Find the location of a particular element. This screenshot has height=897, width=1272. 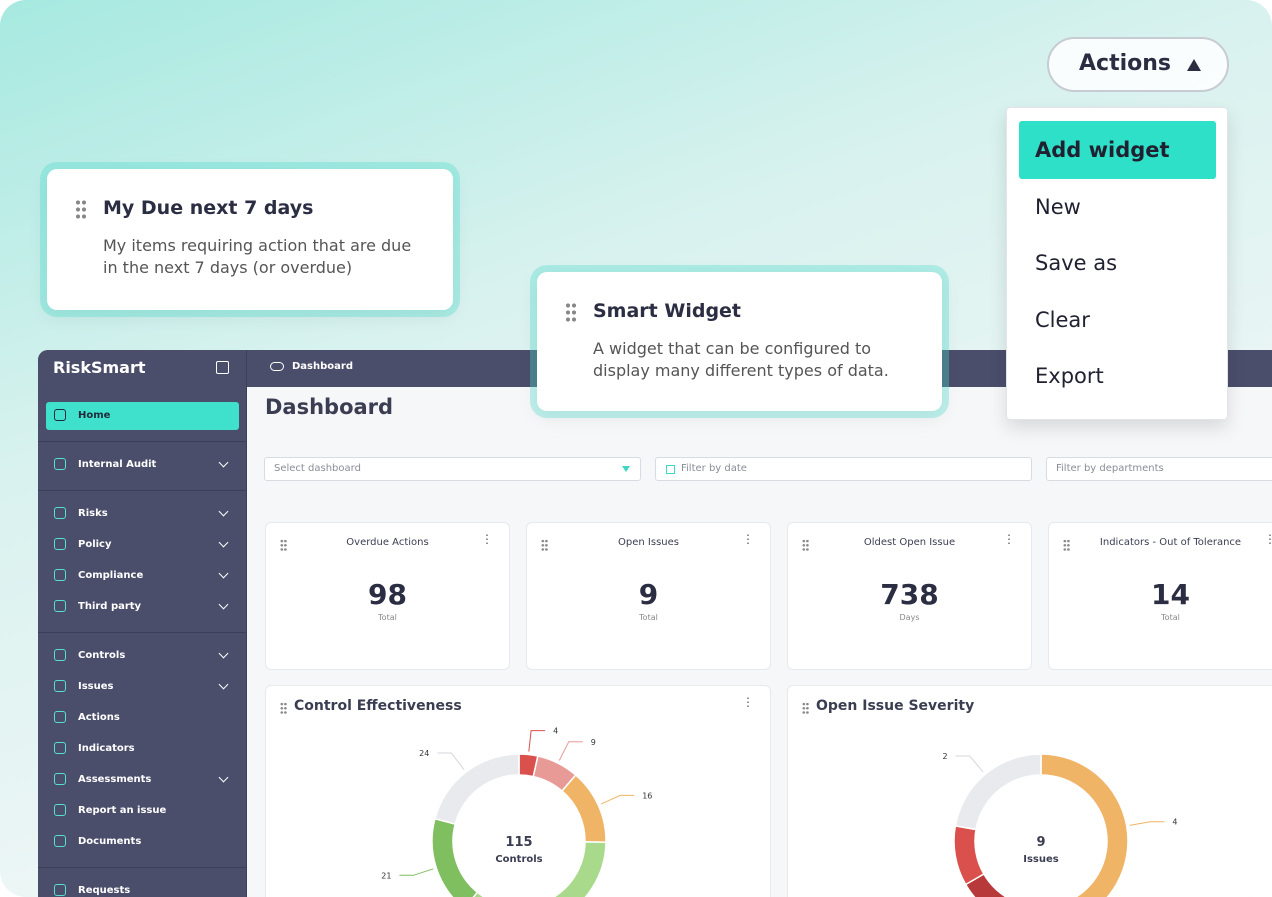

chart-title: Control Effectiveness is located at coordinates (378, 706).